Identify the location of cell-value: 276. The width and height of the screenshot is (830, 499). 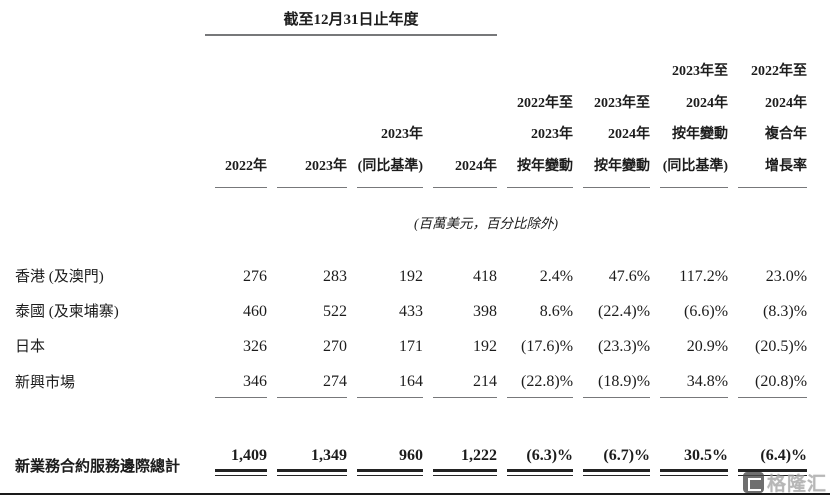
(255, 276).